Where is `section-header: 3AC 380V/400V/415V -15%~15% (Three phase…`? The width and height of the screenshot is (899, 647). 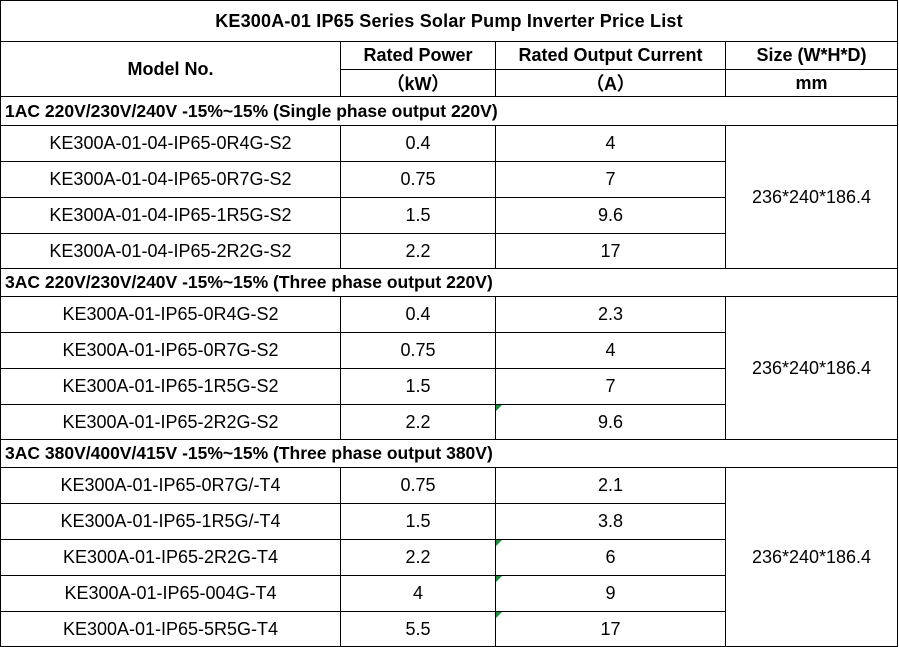
section-header: 3AC 380V/400V/415V -15%~15% (Three phase… is located at coordinates (449, 453).